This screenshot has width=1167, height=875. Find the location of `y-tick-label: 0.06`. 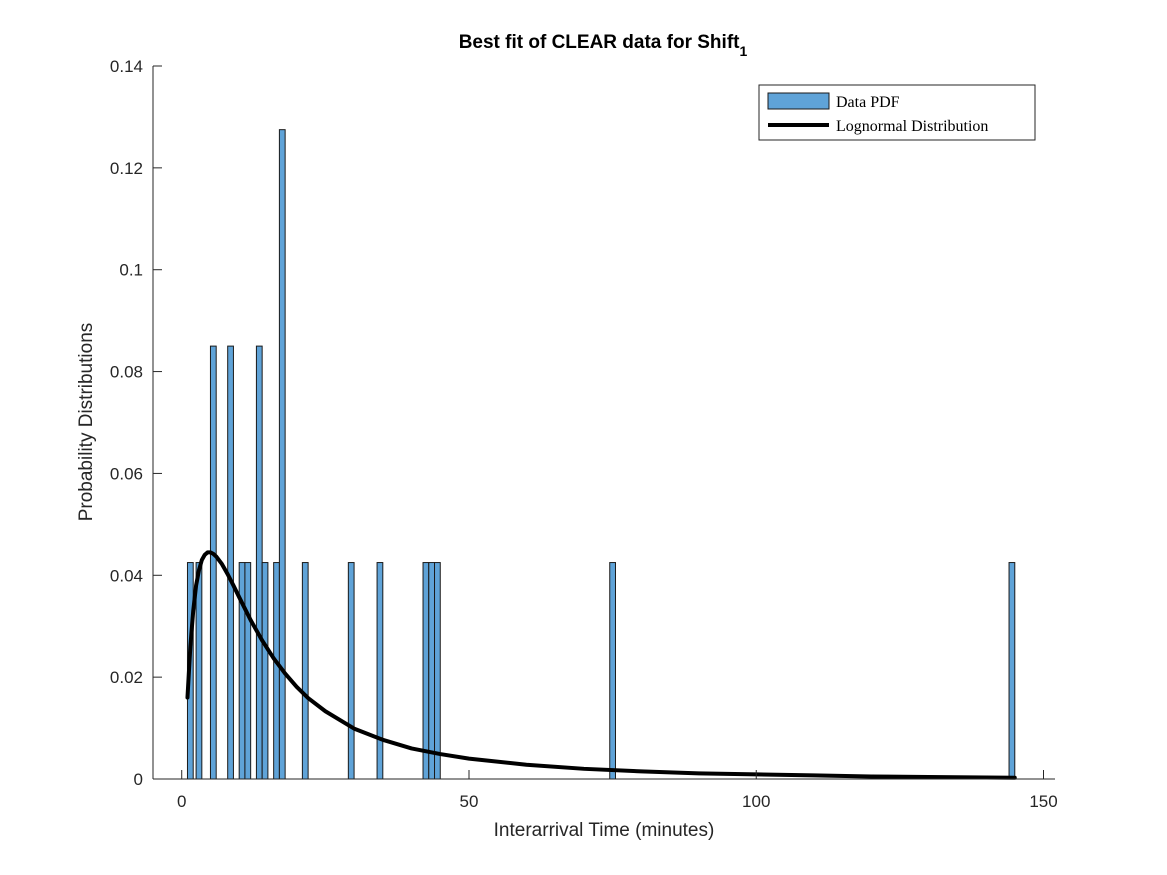

y-tick-label: 0.06 is located at coordinates (126, 473).